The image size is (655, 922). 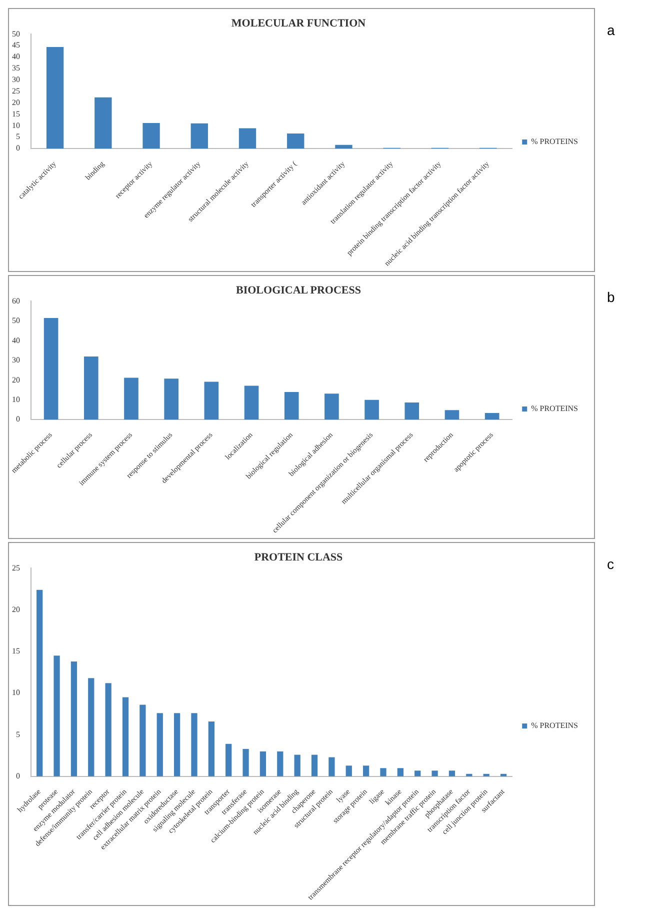 I want to click on chart-title: PROTEIN CLASS, so click(x=298, y=557).